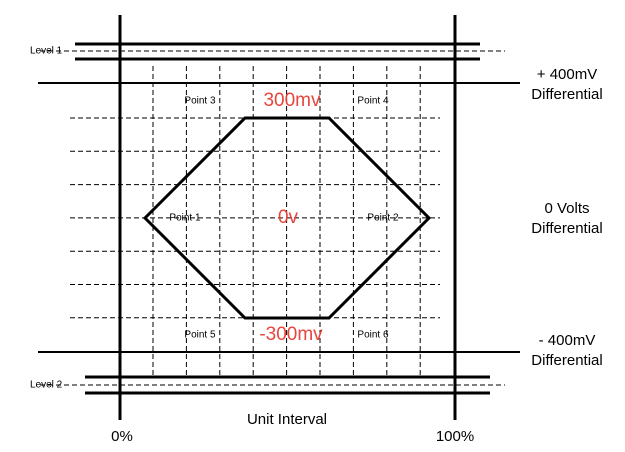 This screenshot has height=452, width=625. What do you see at coordinates (567, 340) in the screenshot?
I see `differential-label: - 400mV` at bounding box center [567, 340].